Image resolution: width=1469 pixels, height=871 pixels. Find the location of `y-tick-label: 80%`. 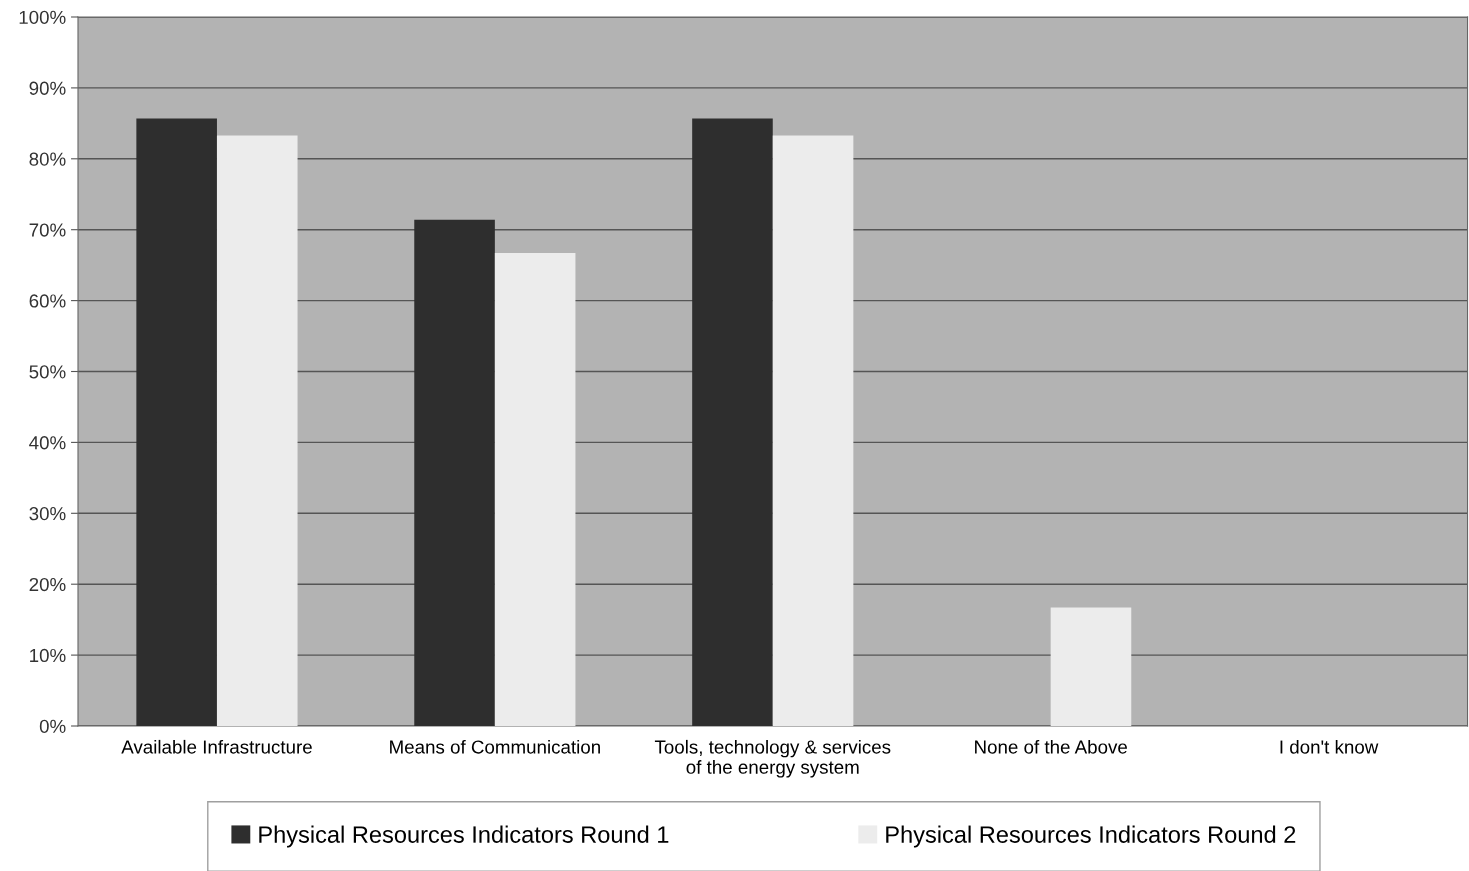

y-tick-label: 80% is located at coordinates (47, 159).